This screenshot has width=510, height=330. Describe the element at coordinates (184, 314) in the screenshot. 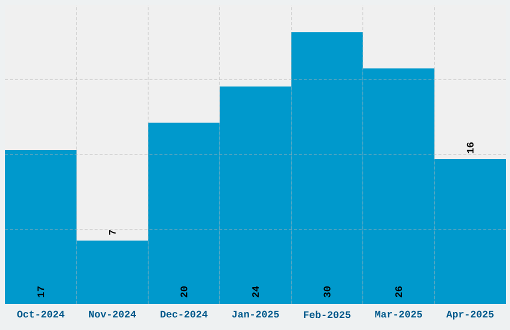

I see `x-tick-label: Dec-2024` at that location.